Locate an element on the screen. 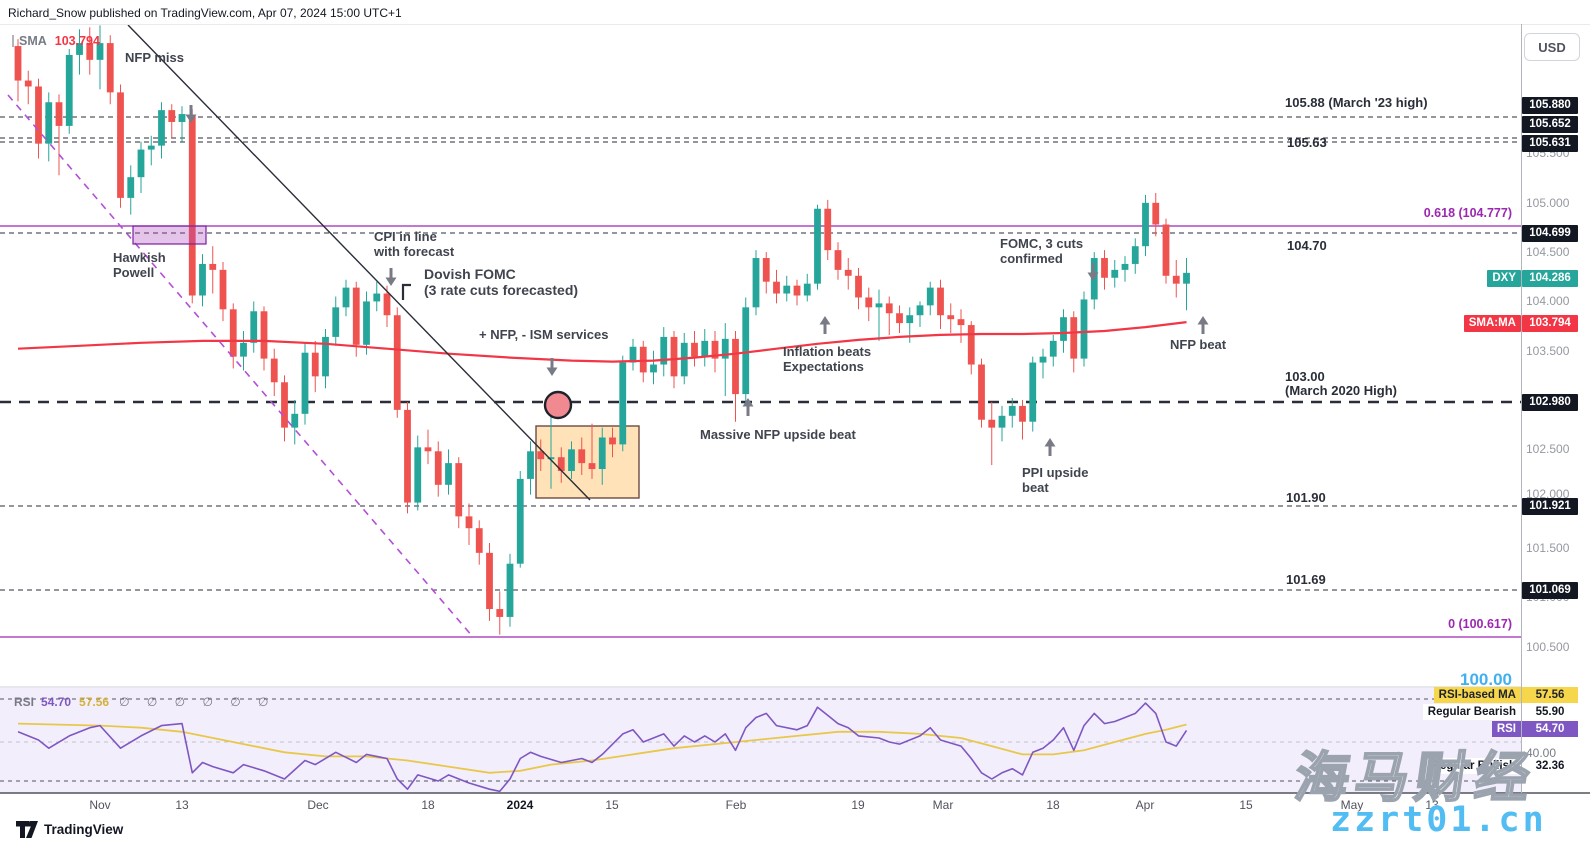  chart-annotation-line: NFP miss is located at coordinates (155, 57).